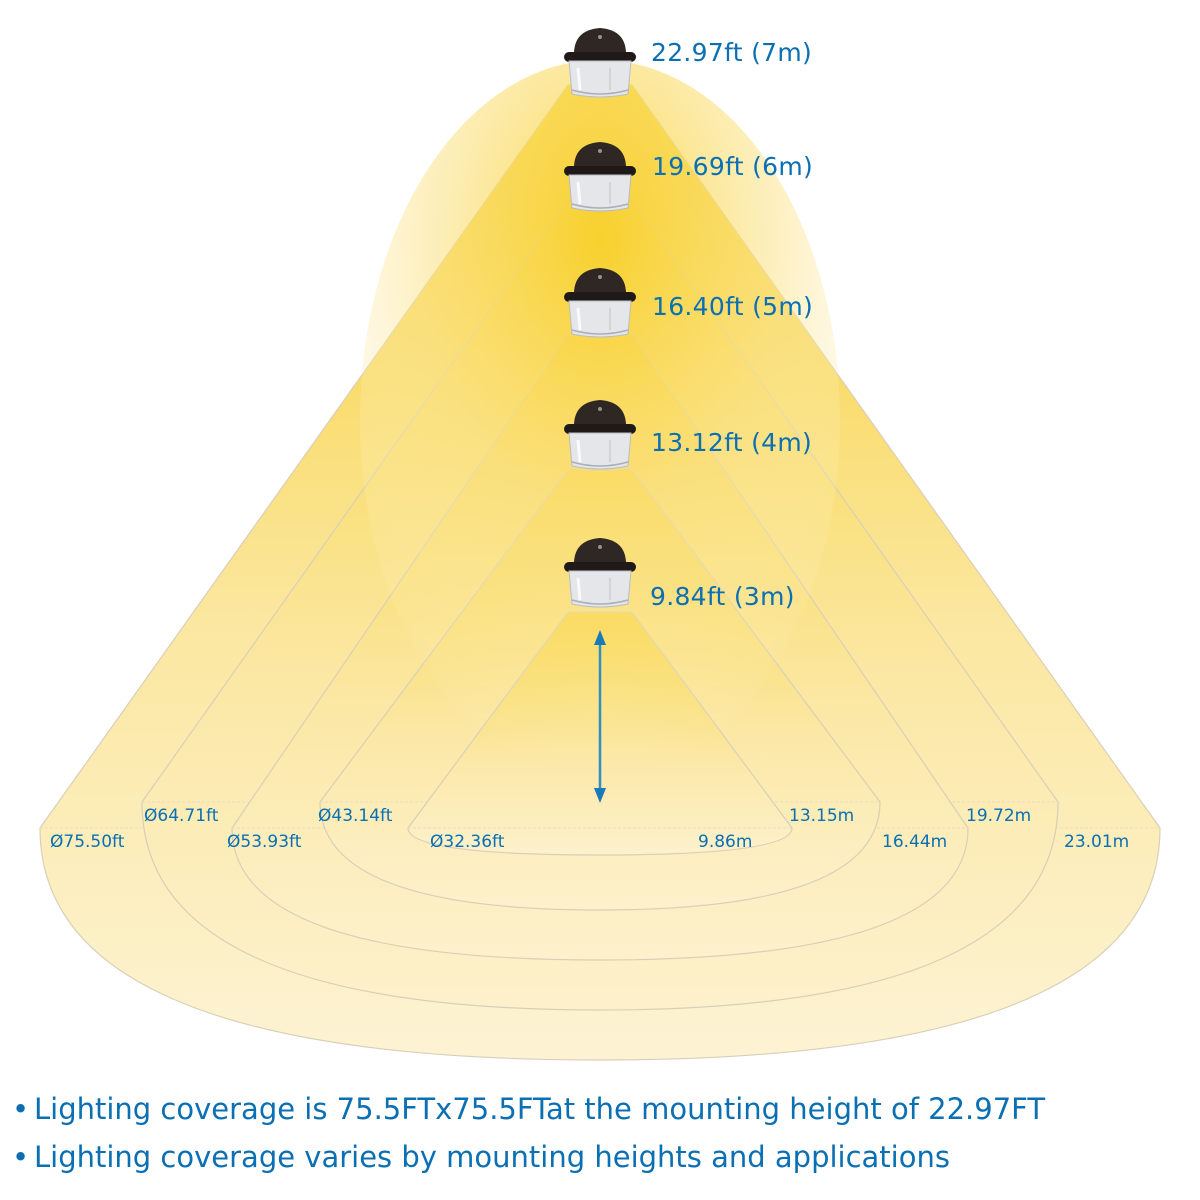 This screenshot has width=1200, height=1200. Describe the element at coordinates (264, 842) in the screenshot. I see `diameter-ft-5m: Ø53.93ft` at that location.